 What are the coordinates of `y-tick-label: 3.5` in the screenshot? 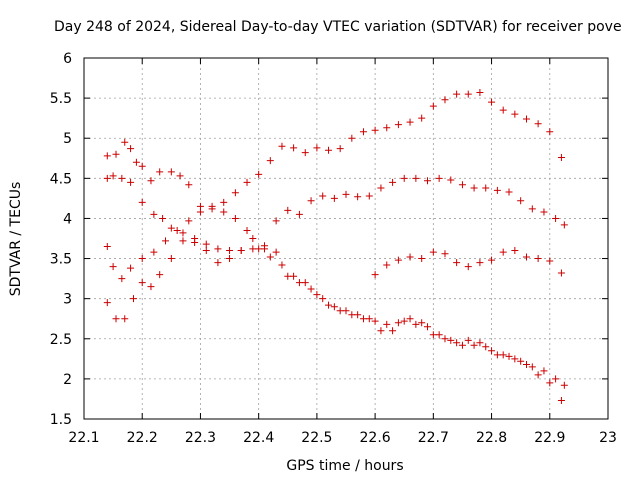 It's located at (61, 260).